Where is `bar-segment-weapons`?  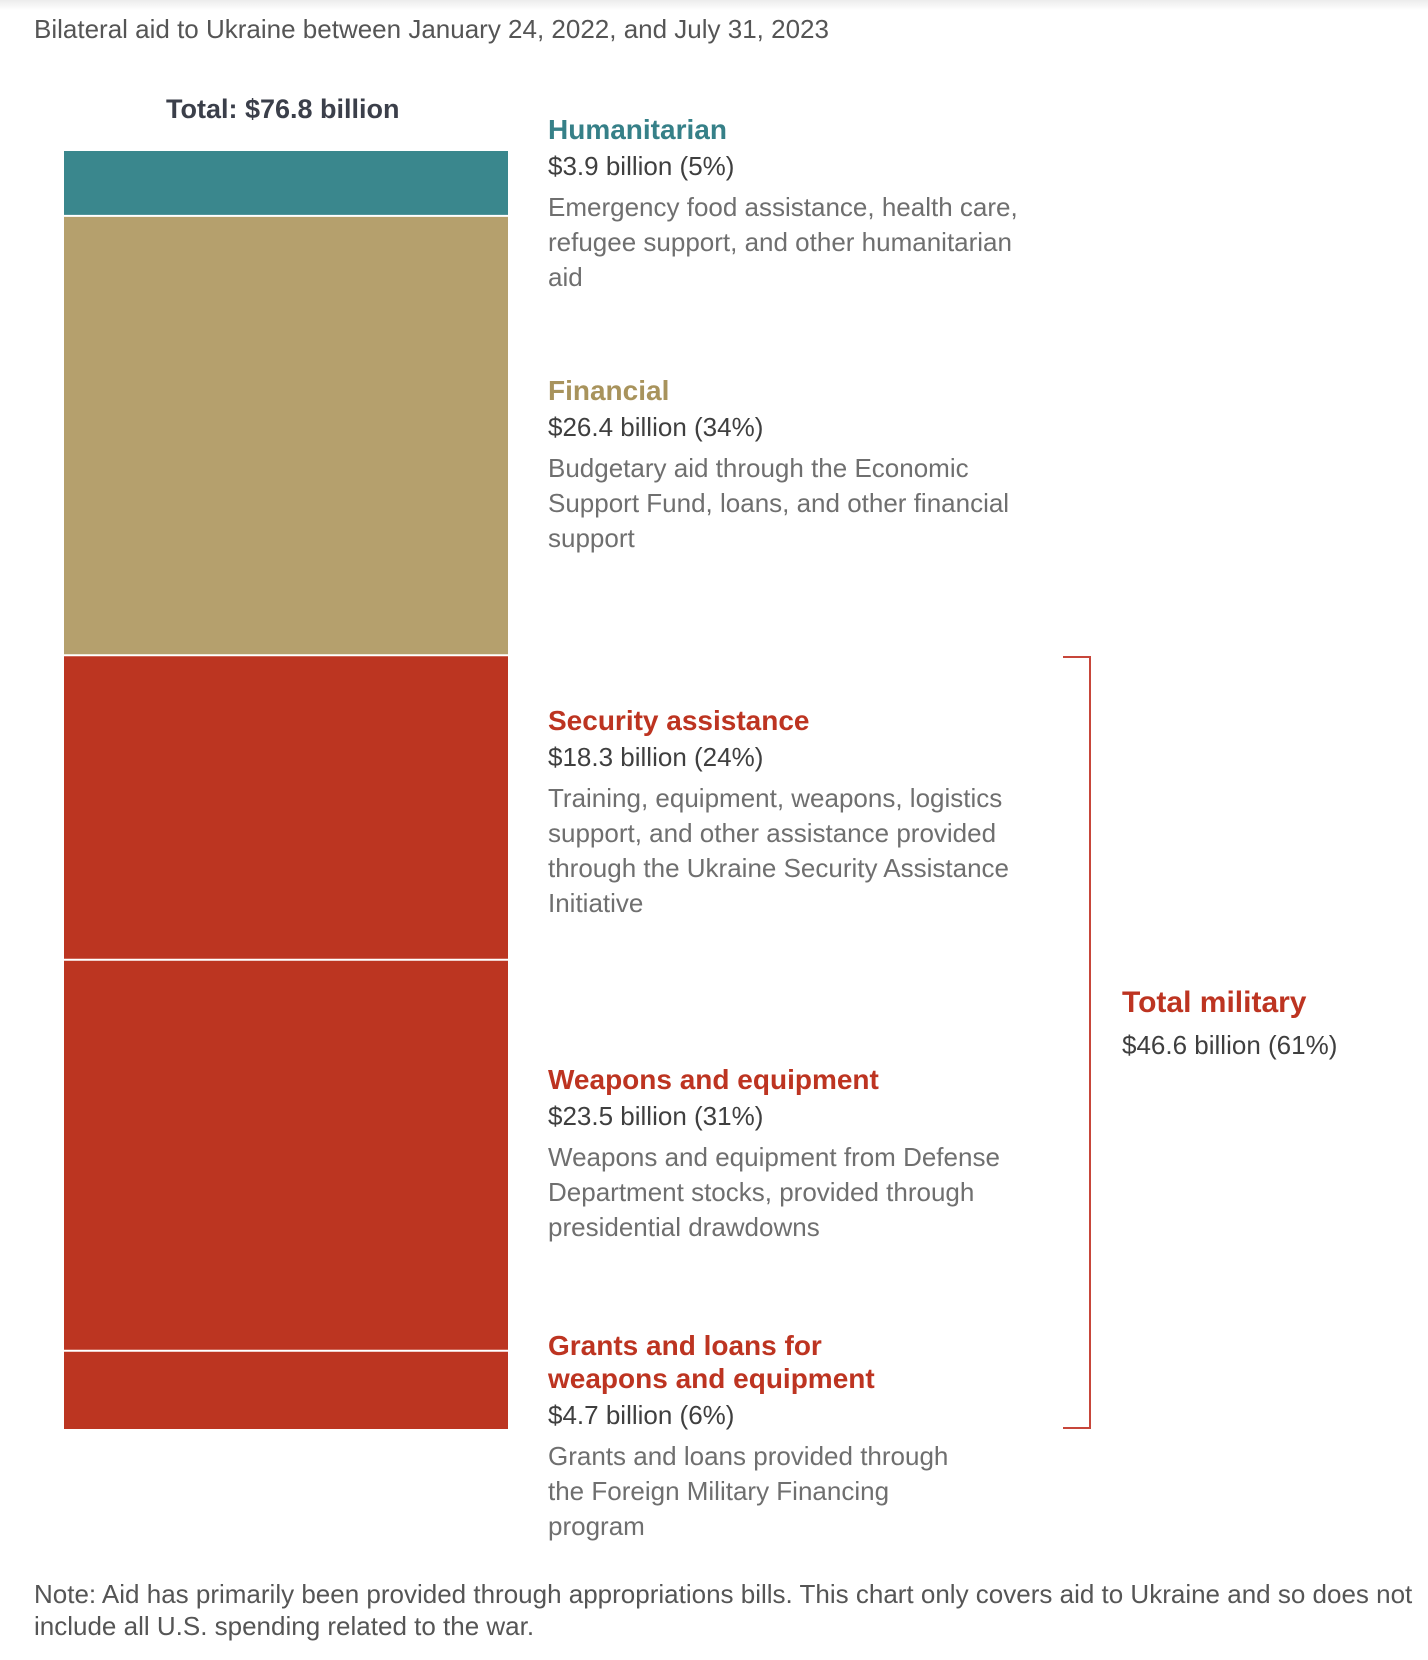 bar-segment-weapons is located at coordinates (286, 1155).